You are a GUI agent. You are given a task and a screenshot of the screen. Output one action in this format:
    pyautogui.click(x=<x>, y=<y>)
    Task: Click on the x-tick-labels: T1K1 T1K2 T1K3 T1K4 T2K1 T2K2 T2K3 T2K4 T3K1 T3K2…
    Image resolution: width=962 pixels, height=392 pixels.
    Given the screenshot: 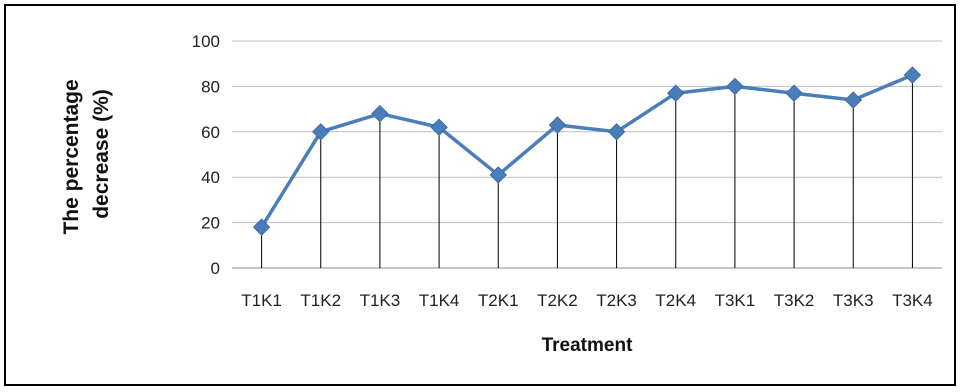 What is the action you would take?
    pyautogui.click(x=586, y=300)
    